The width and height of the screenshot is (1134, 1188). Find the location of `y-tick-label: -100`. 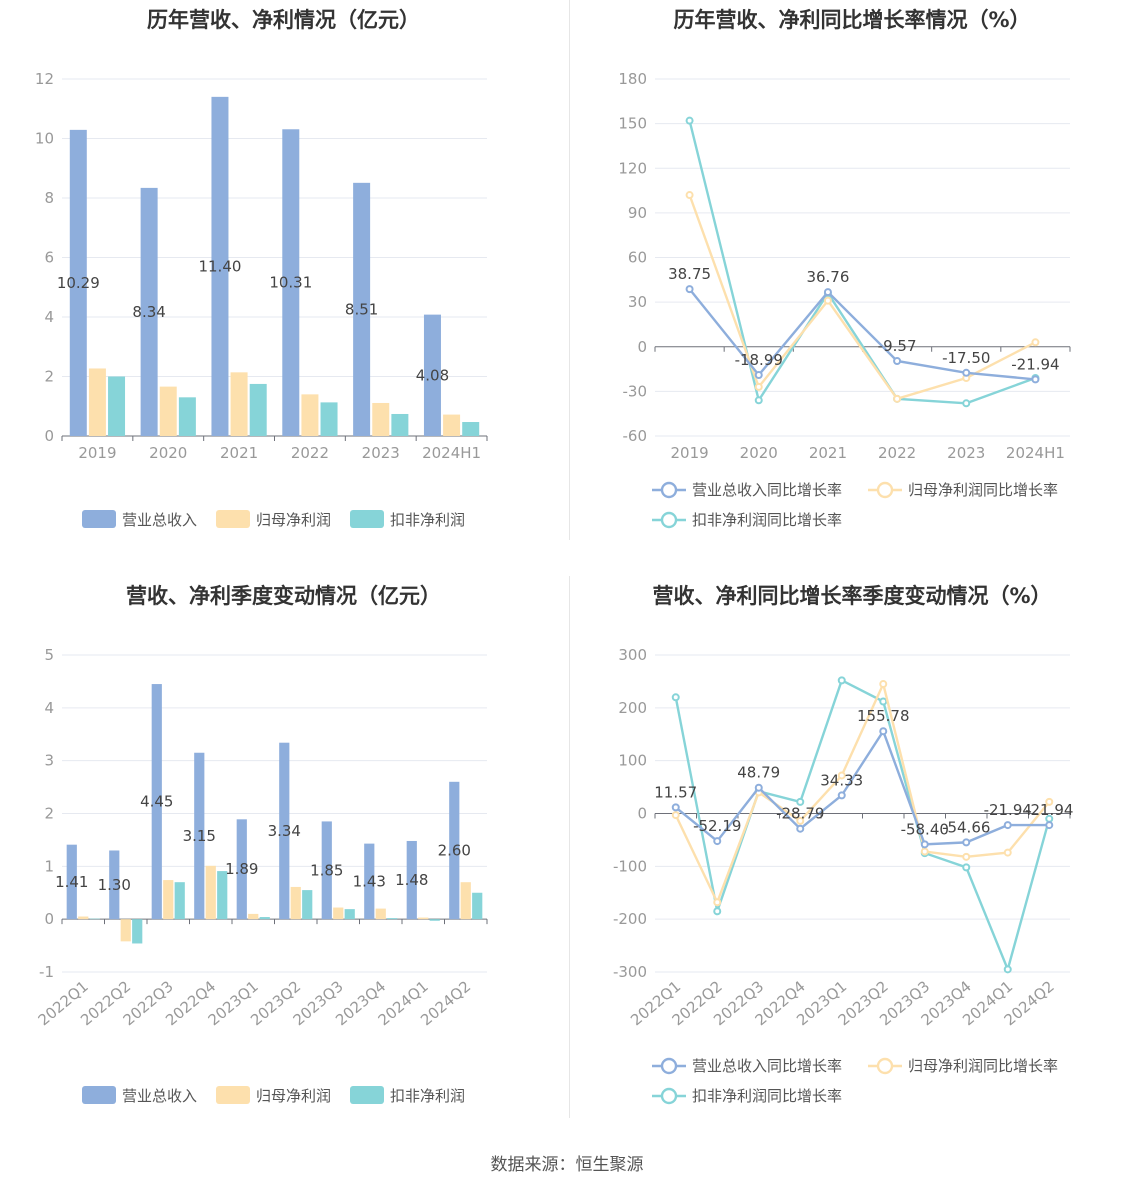

y-tick-label: -100 is located at coordinates (630, 866).